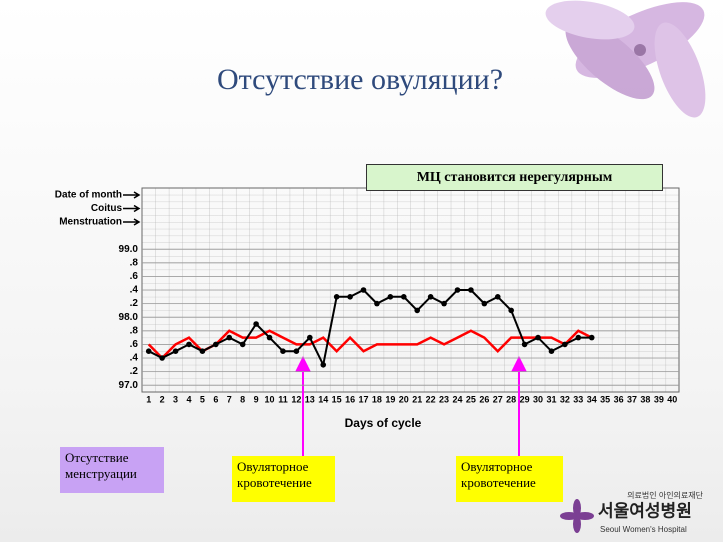 The image size is (723, 542). What do you see at coordinates (619, 399) in the screenshot?
I see `x-tick-label: 36` at bounding box center [619, 399].